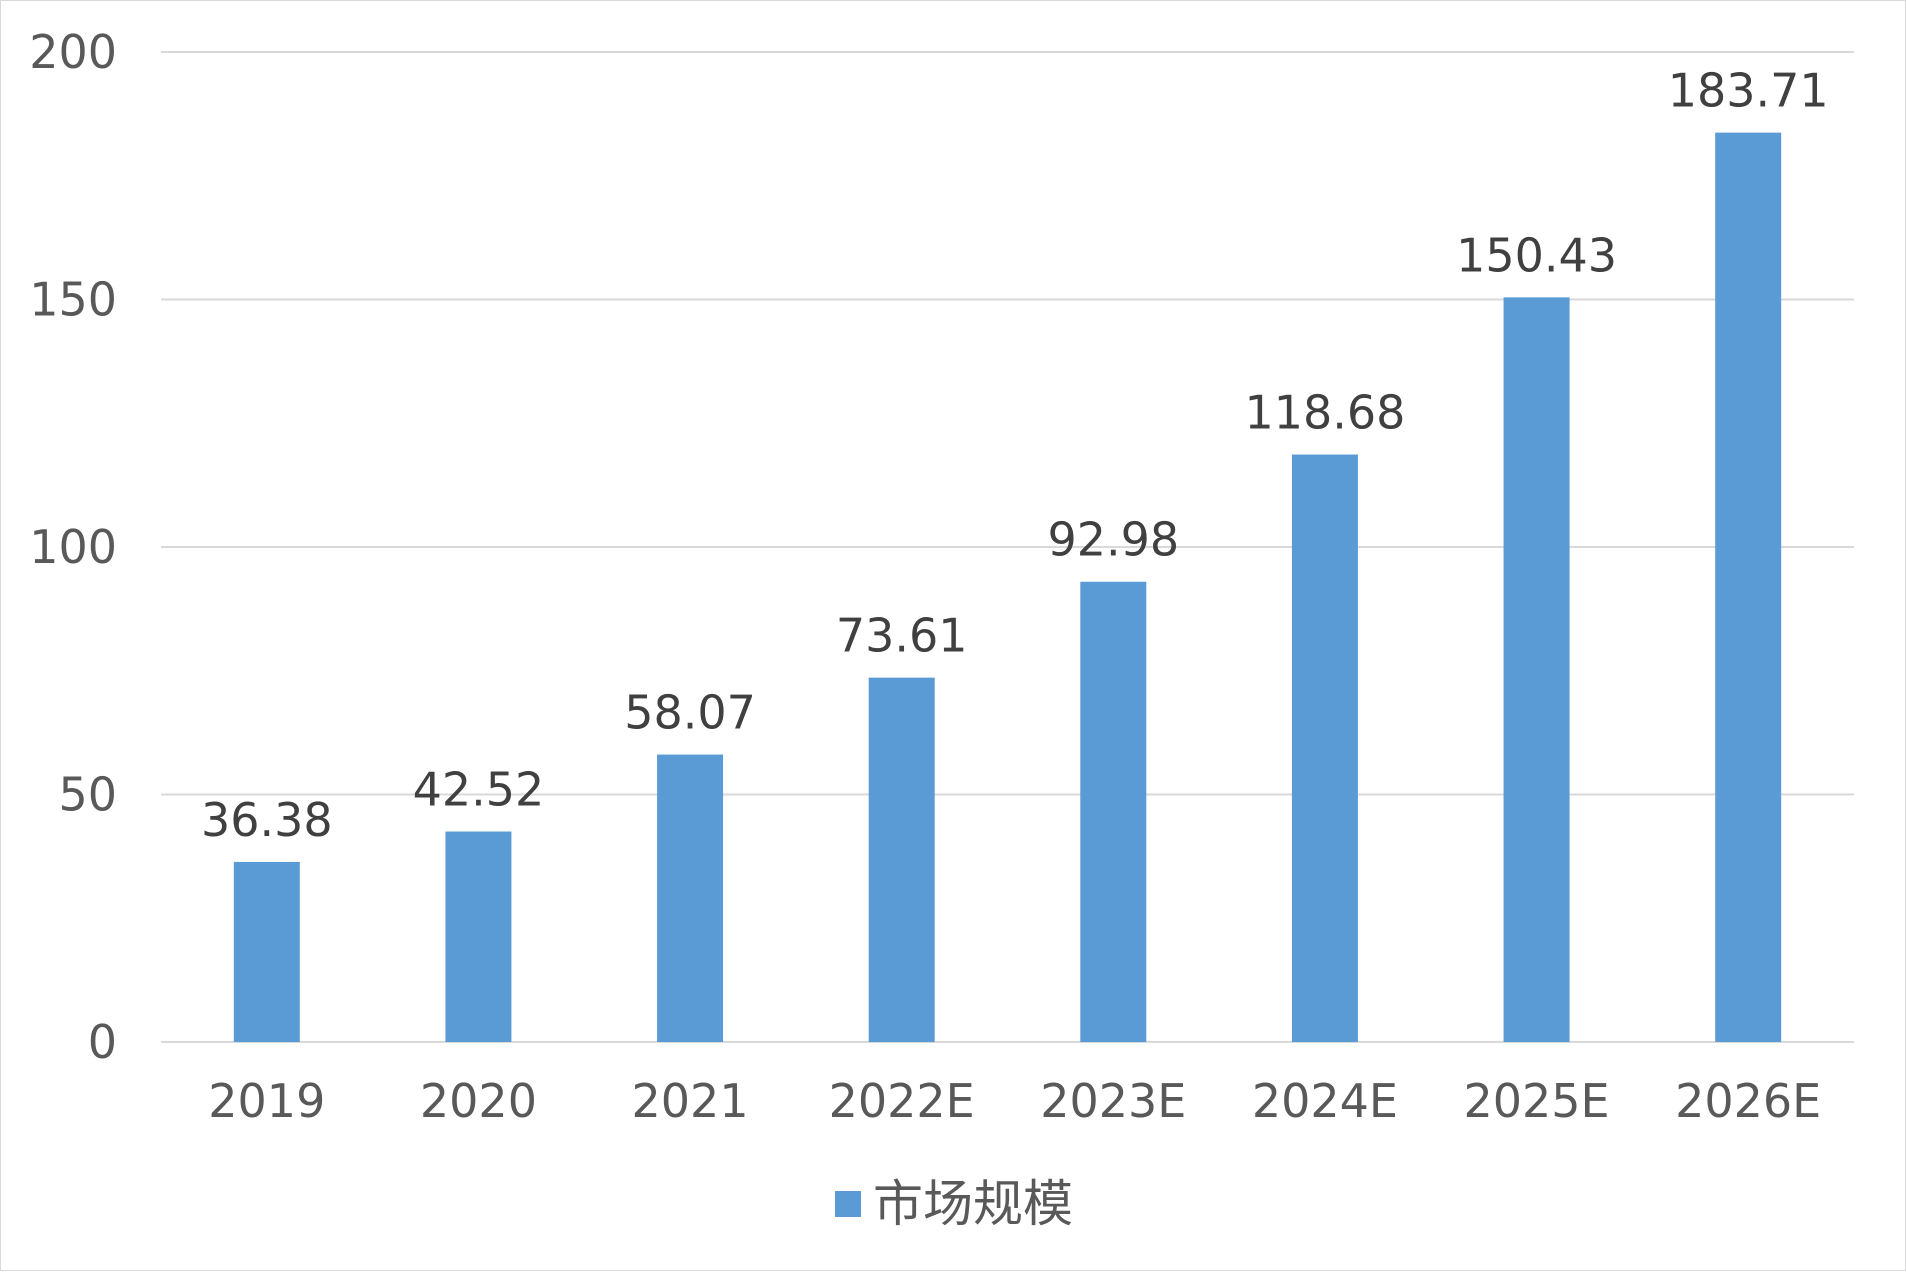 This screenshot has width=1906, height=1272. I want to click on y-tick-label: 100, so click(73, 547).